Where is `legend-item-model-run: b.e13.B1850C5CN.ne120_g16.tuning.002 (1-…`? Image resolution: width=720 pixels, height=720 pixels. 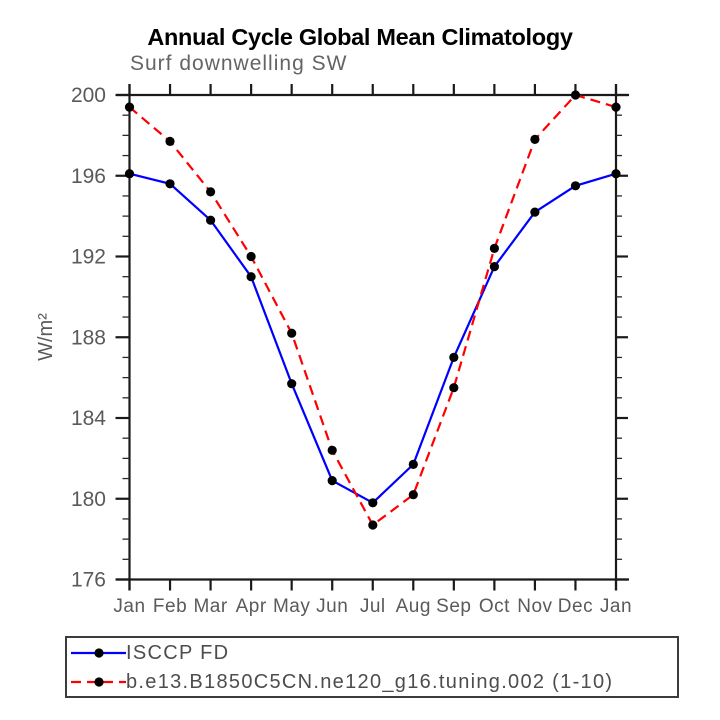
legend-item-model-run: b.e13.B1850C5CN.ne120_g16.tuning.002 (1-… is located at coordinates (340, 682).